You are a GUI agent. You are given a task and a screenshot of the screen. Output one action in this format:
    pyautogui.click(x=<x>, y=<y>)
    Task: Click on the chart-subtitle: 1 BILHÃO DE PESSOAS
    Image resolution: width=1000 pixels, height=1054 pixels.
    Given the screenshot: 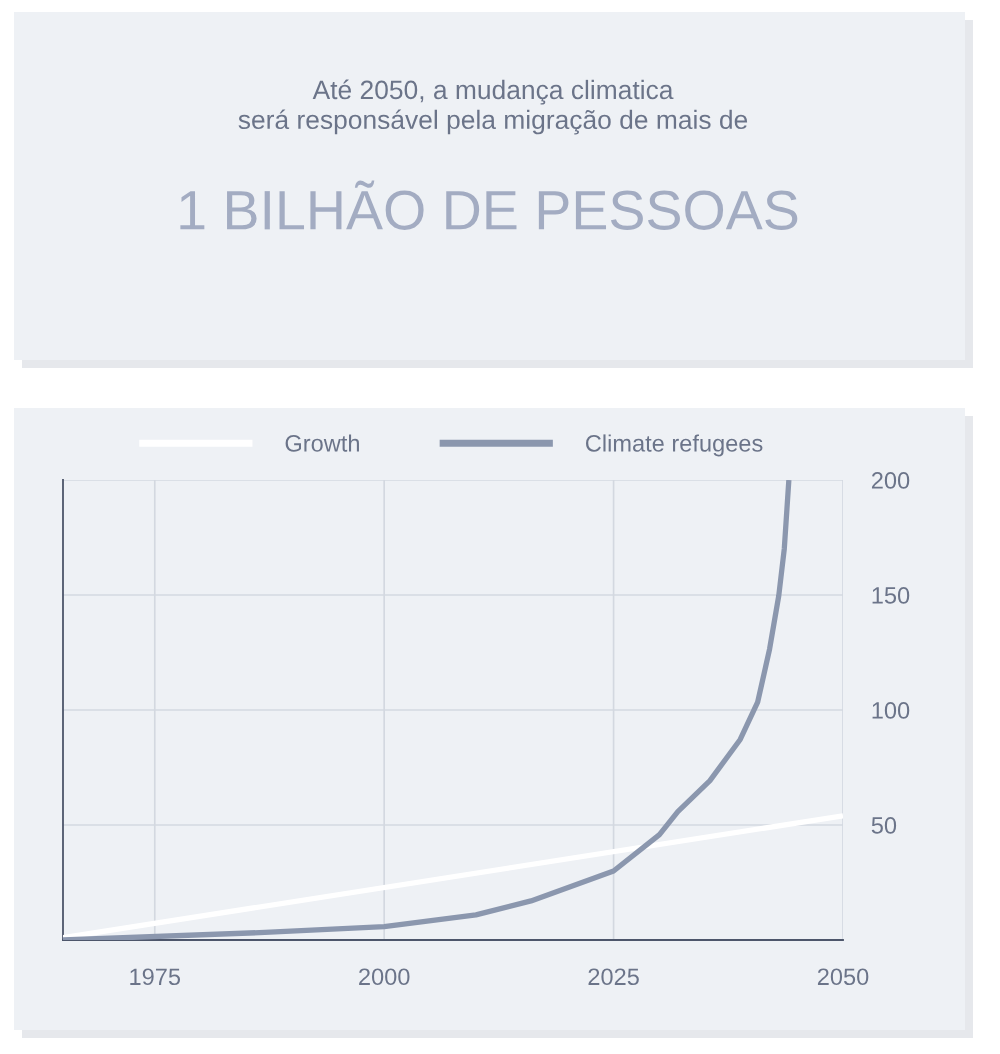 What is the action you would take?
    pyautogui.click(x=489, y=205)
    